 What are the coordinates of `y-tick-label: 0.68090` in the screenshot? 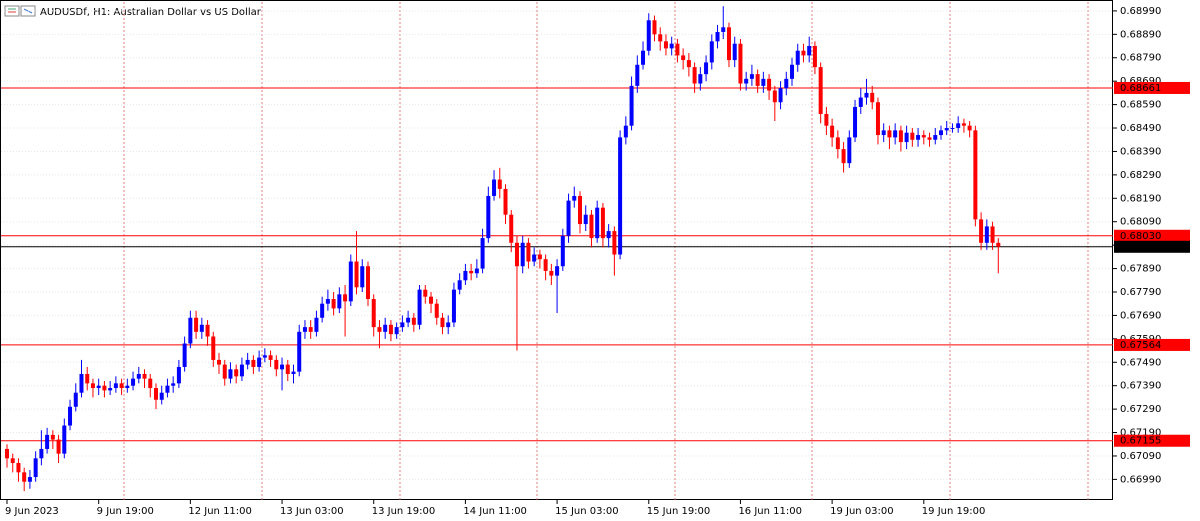 It's located at (1140, 222).